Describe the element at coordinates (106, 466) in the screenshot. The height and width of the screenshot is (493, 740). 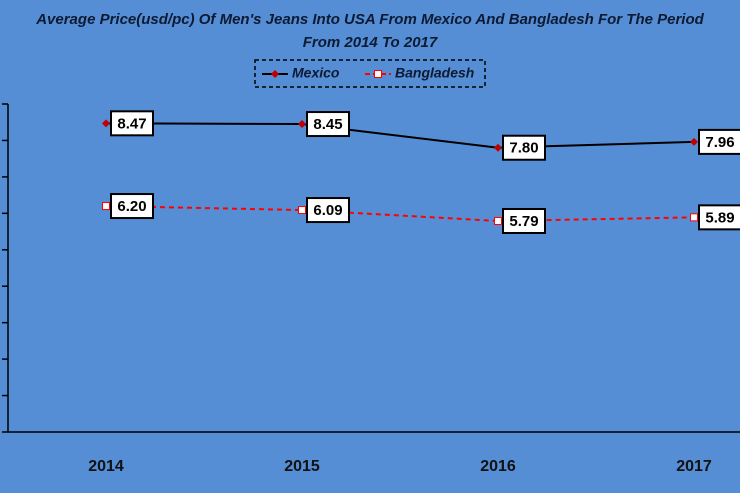
I see `x-tick-label: 2014` at that location.